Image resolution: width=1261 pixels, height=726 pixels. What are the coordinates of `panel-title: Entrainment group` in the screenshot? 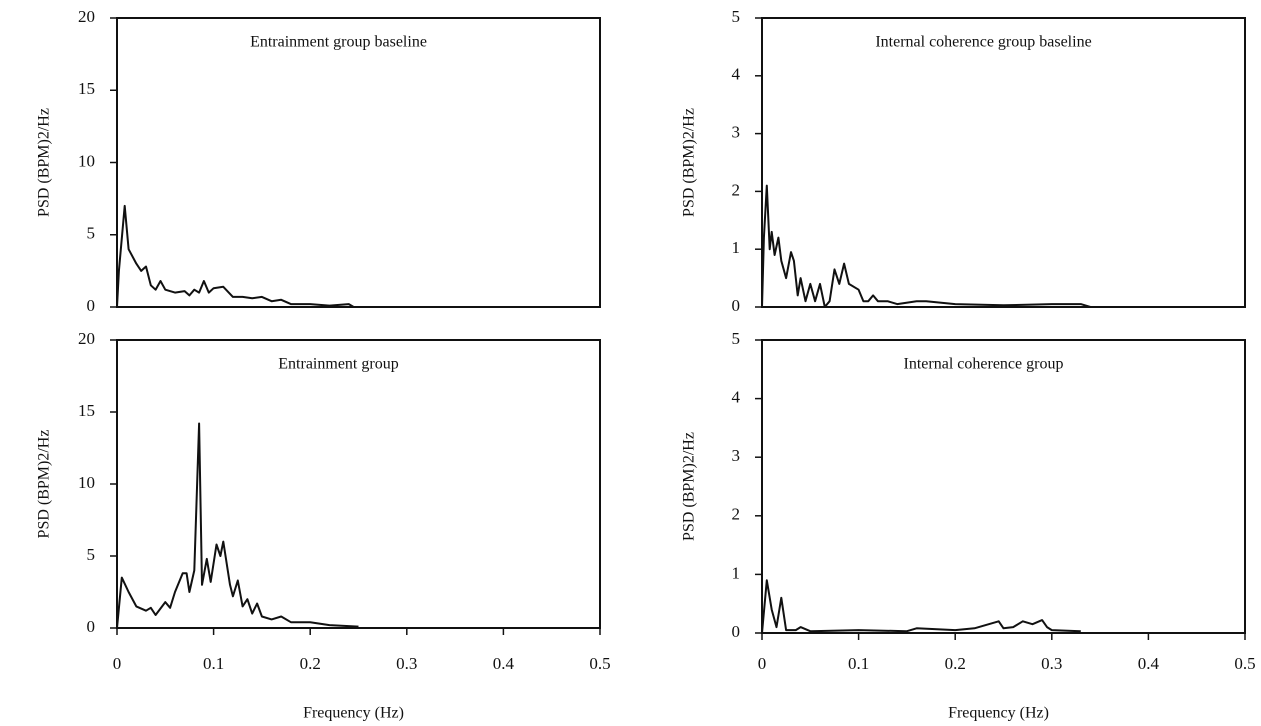 It's located at (338, 364).